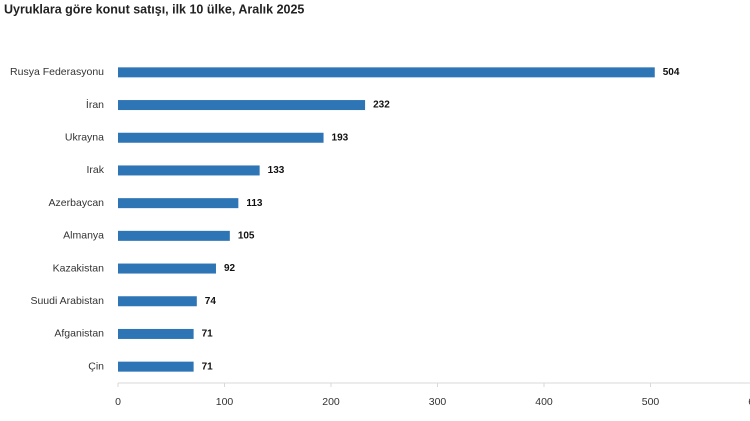 This screenshot has height=421, width=750. Describe the element at coordinates (254, 203) in the screenshot. I see `value-label: 113` at that location.